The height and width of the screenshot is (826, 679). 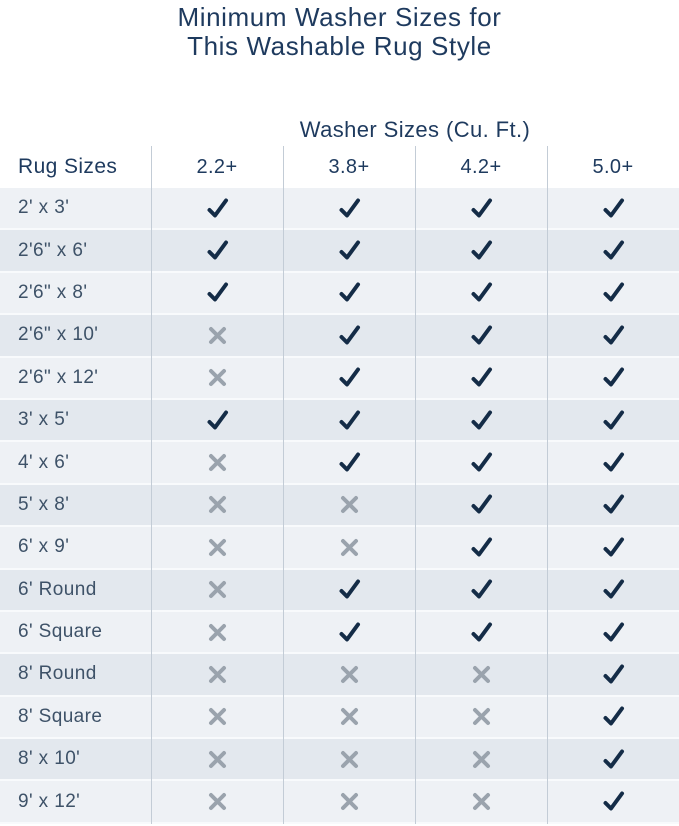 What do you see at coordinates (44, 208) in the screenshot?
I see `rug-size-label: 2' x 3'` at bounding box center [44, 208].